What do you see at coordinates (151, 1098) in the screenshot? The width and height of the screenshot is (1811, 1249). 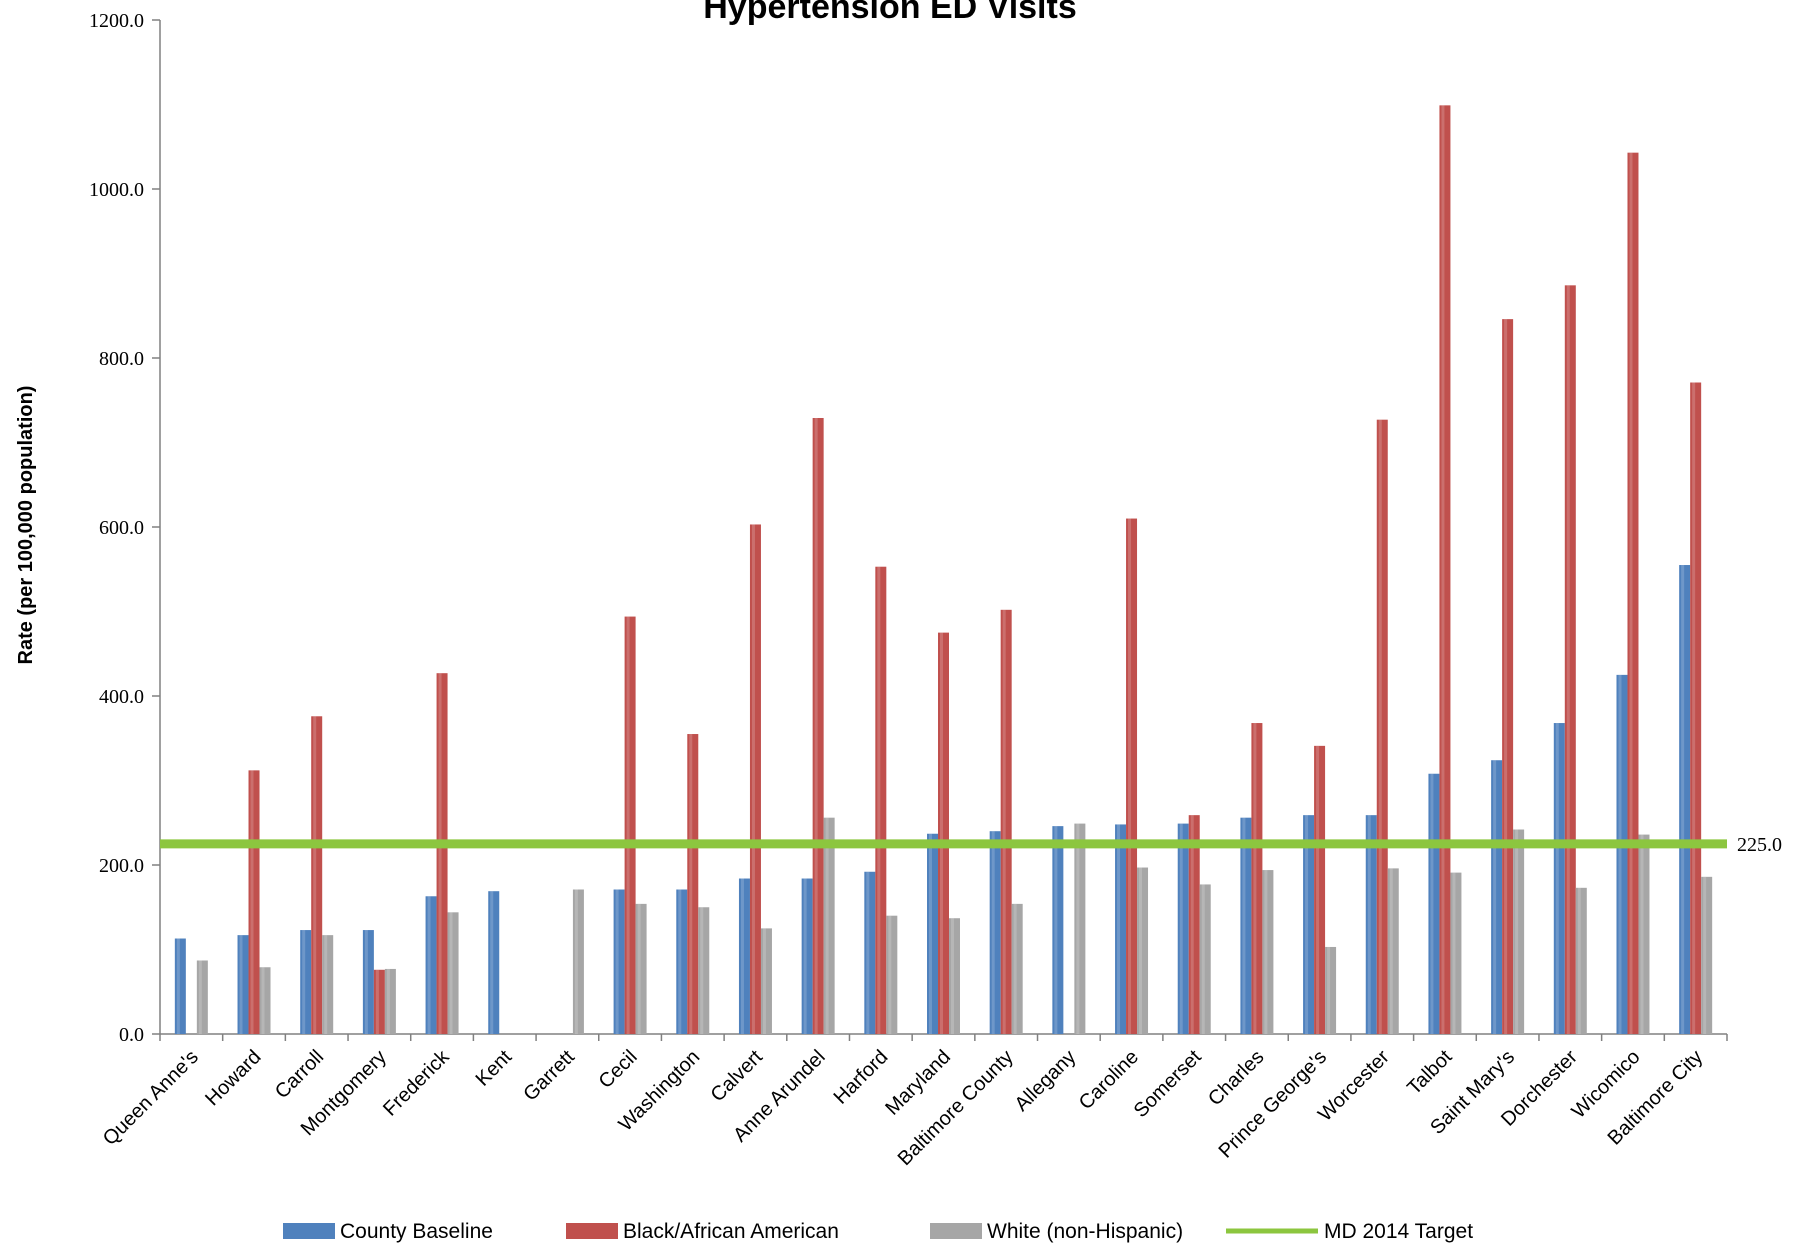 I see `category-label-queen-anne-s: Queen Anne's` at bounding box center [151, 1098].